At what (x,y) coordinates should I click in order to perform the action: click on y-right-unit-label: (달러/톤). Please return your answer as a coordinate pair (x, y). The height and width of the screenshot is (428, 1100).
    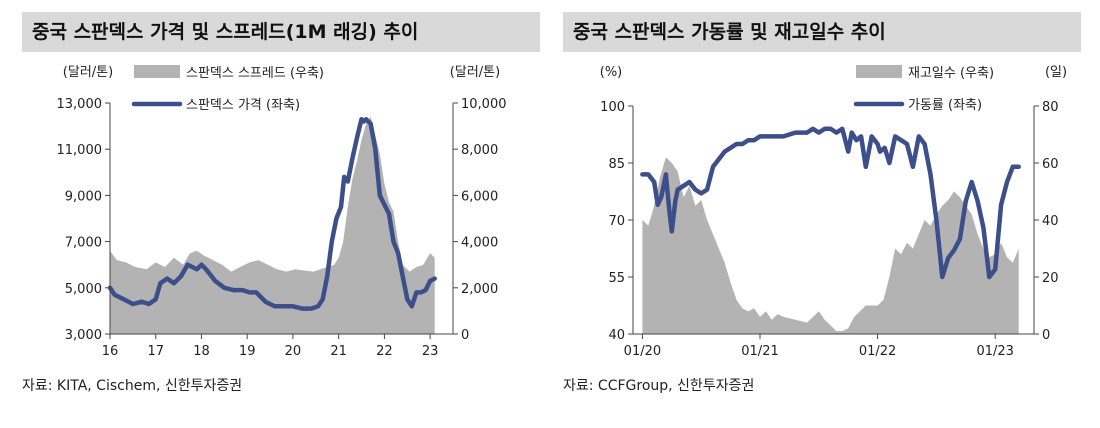
    Looking at the image, I should click on (475, 72).